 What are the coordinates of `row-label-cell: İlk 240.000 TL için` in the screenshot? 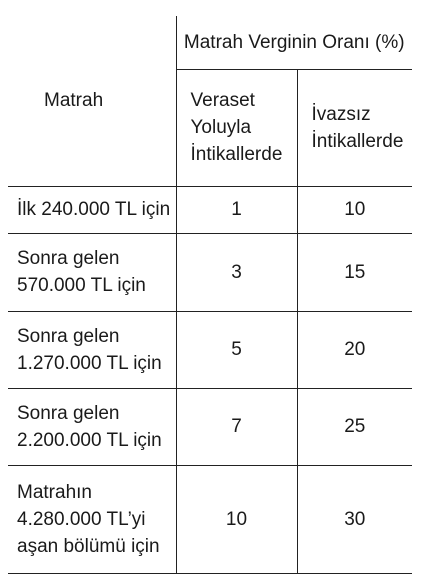 It's located at (92, 209).